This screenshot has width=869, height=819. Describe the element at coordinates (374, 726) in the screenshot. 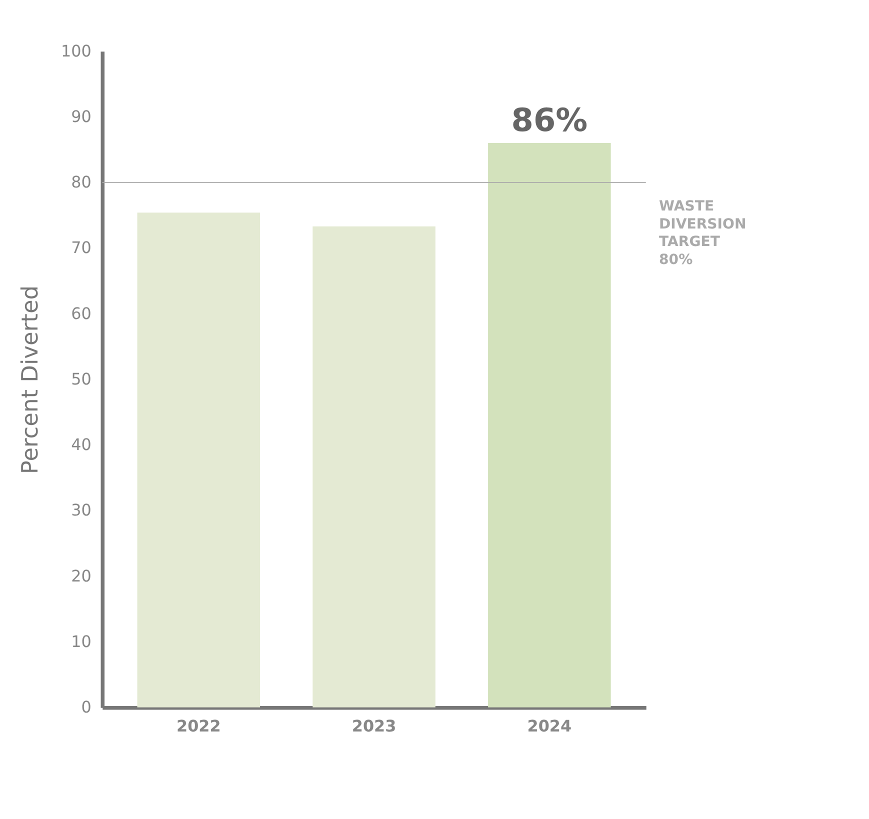

I see `x-tick-label: 2023` at that location.